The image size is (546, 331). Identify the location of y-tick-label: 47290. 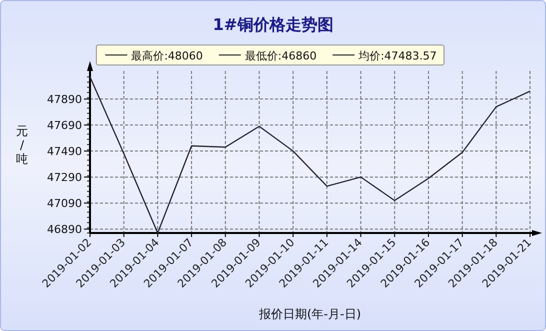
(64, 177).